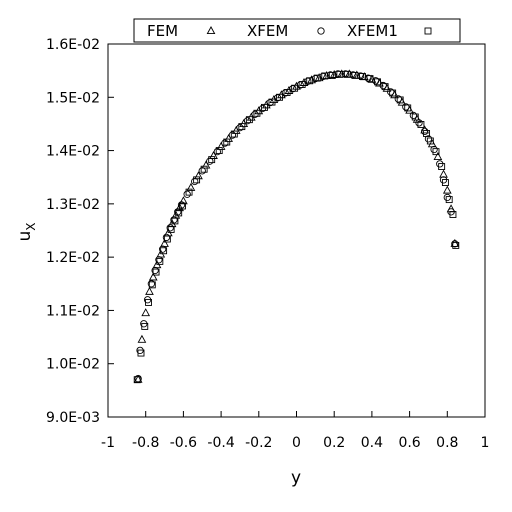  I want to click on y-tick-label: 1.5E-02, so click(73, 98).